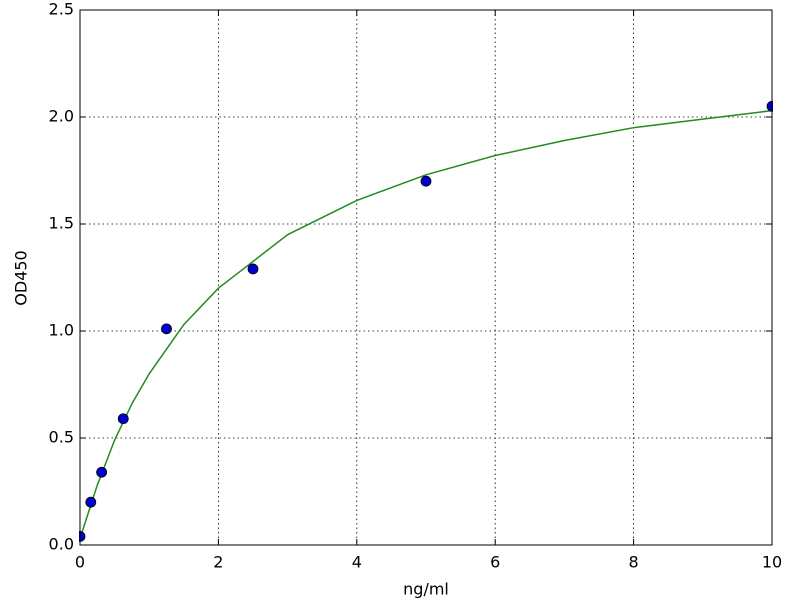  What do you see at coordinates (218, 562) in the screenshot?
I see `x-tick-label: 2` at bounding box center [218, 562].